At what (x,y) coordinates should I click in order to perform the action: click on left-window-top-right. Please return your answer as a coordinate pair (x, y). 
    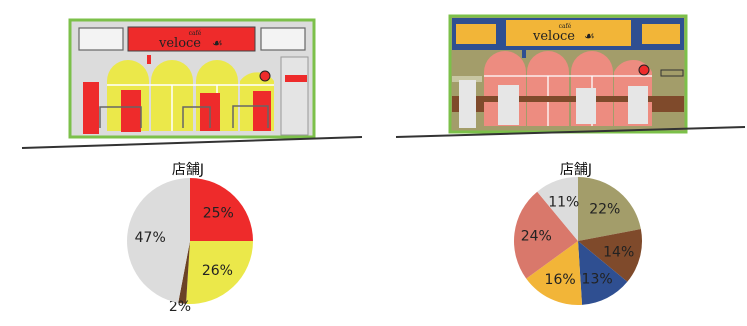
    Looking at the image, I should click on (283, 39).